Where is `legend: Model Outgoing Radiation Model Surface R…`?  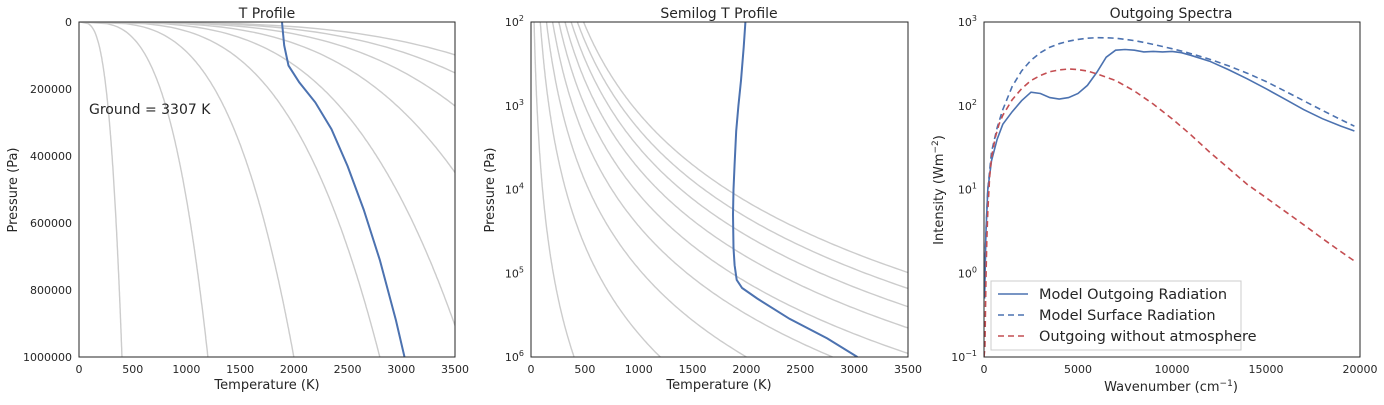
legend: Model Outgoing Radiation Model Surface R… is located at coordinates (1123, 315).